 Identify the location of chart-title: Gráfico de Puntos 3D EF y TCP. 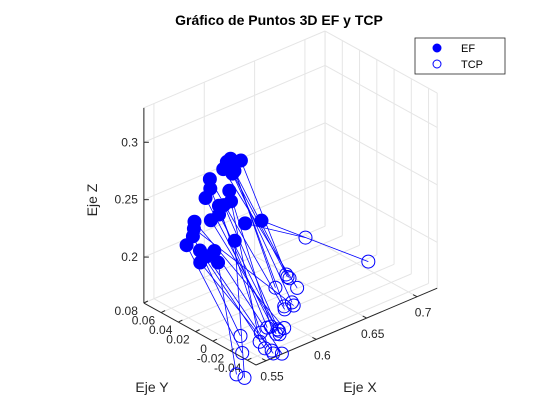
(279, 20).